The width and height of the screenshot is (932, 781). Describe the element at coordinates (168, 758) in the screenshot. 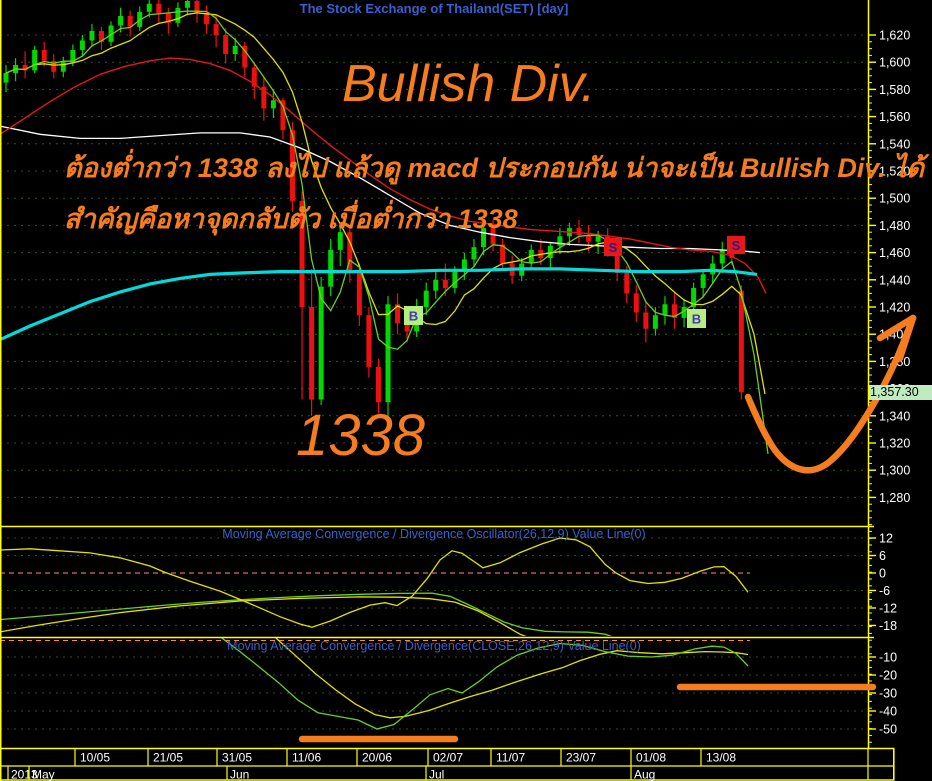

I see `svg-text: 21/05` at that location.